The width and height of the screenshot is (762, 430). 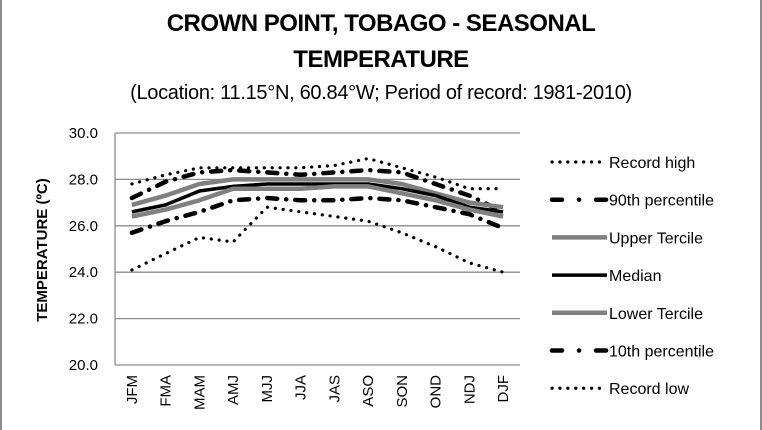 What do you see at coordinates (368, 391) in the screenshot?
I see `x-tick-label: ASO` at bounding box center [368, 391].